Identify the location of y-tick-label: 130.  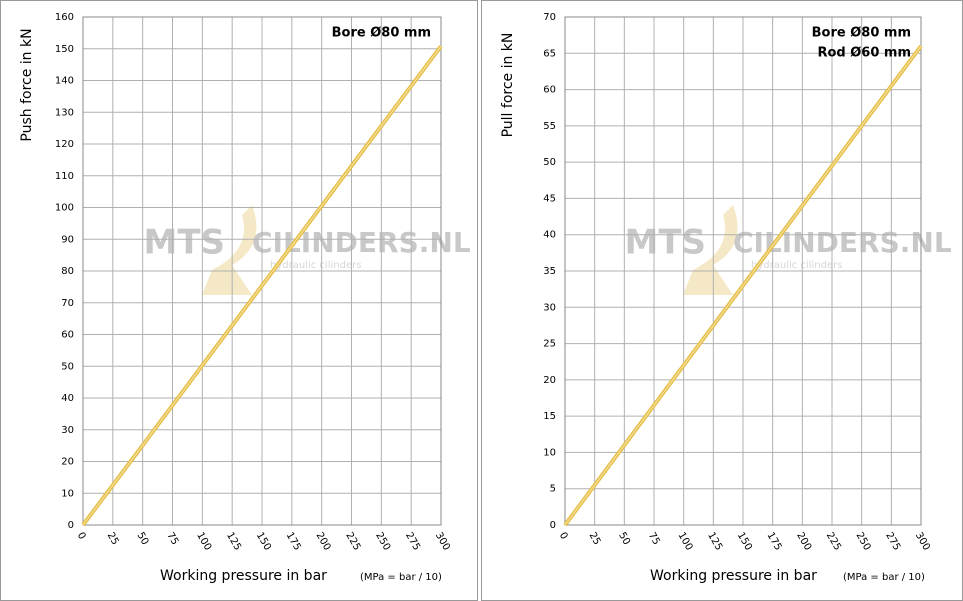
(64, 112).